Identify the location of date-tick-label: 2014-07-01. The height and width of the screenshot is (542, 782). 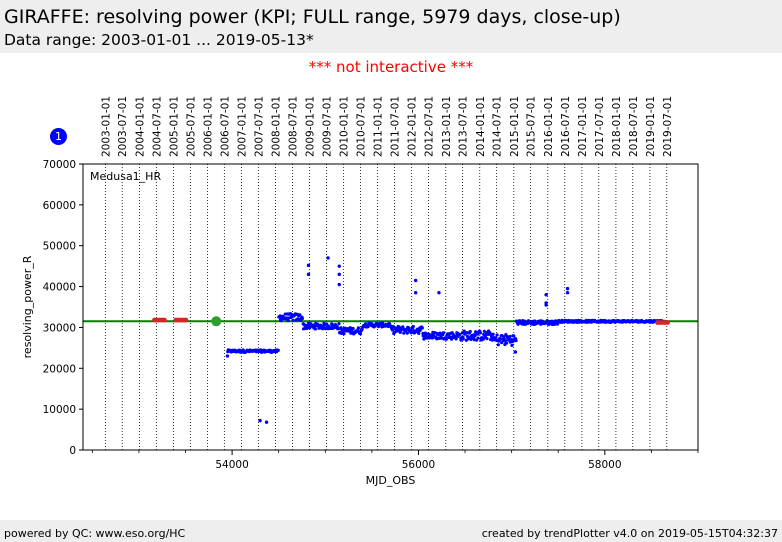
(498, 126).